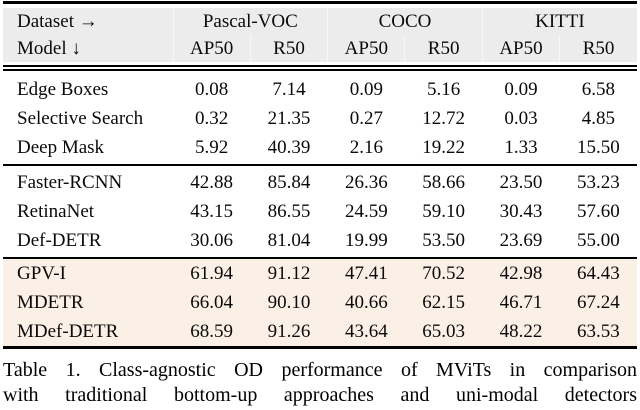 The height and width of the screenshot is (410, 640). What do you see at coordinates (289, 331) in the screenshot?
I see `cell-value: 91.26` at bounding box center [289, 331].